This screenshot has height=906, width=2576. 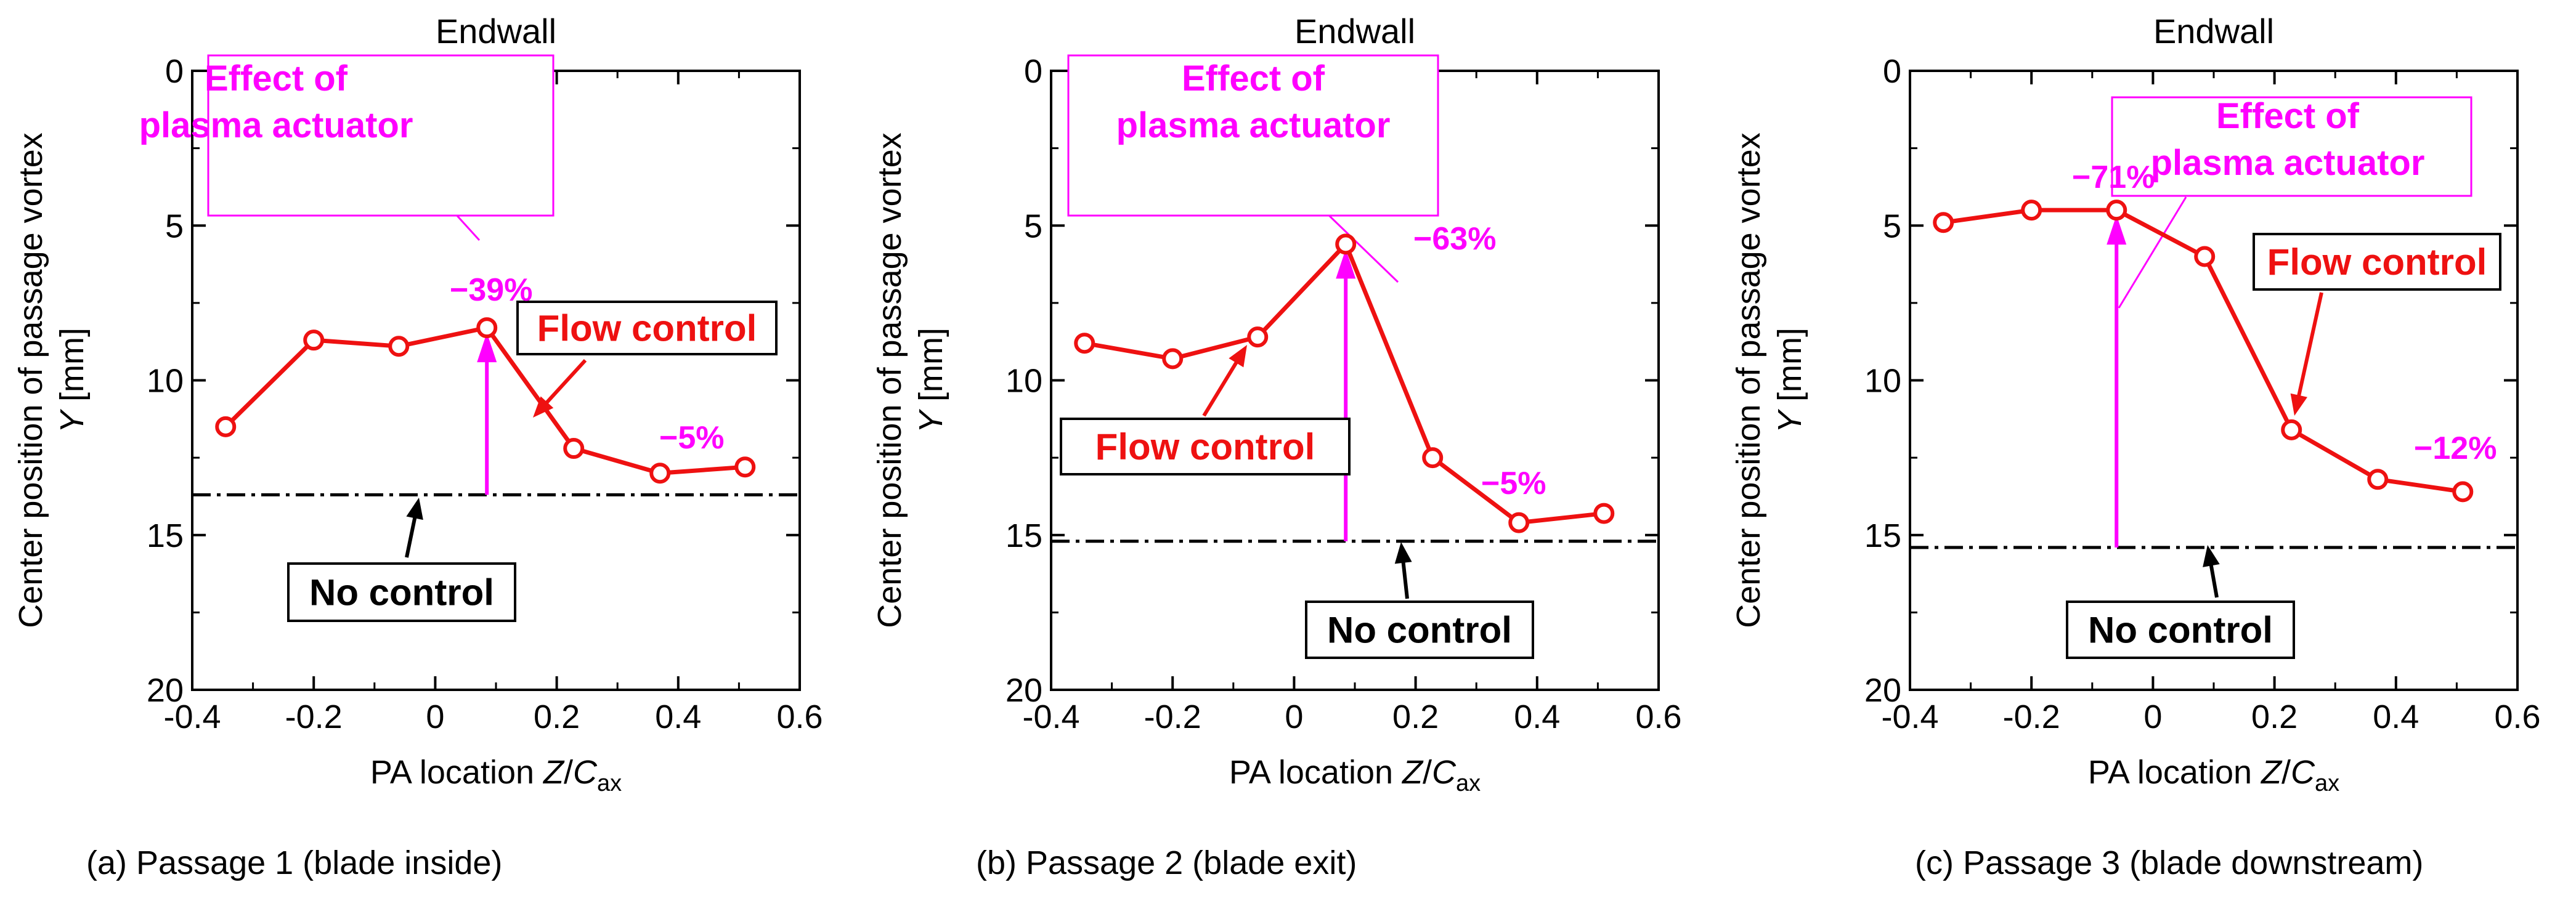 I want to click on x-tick-label: -0.2, so click(x=2031, y=716).